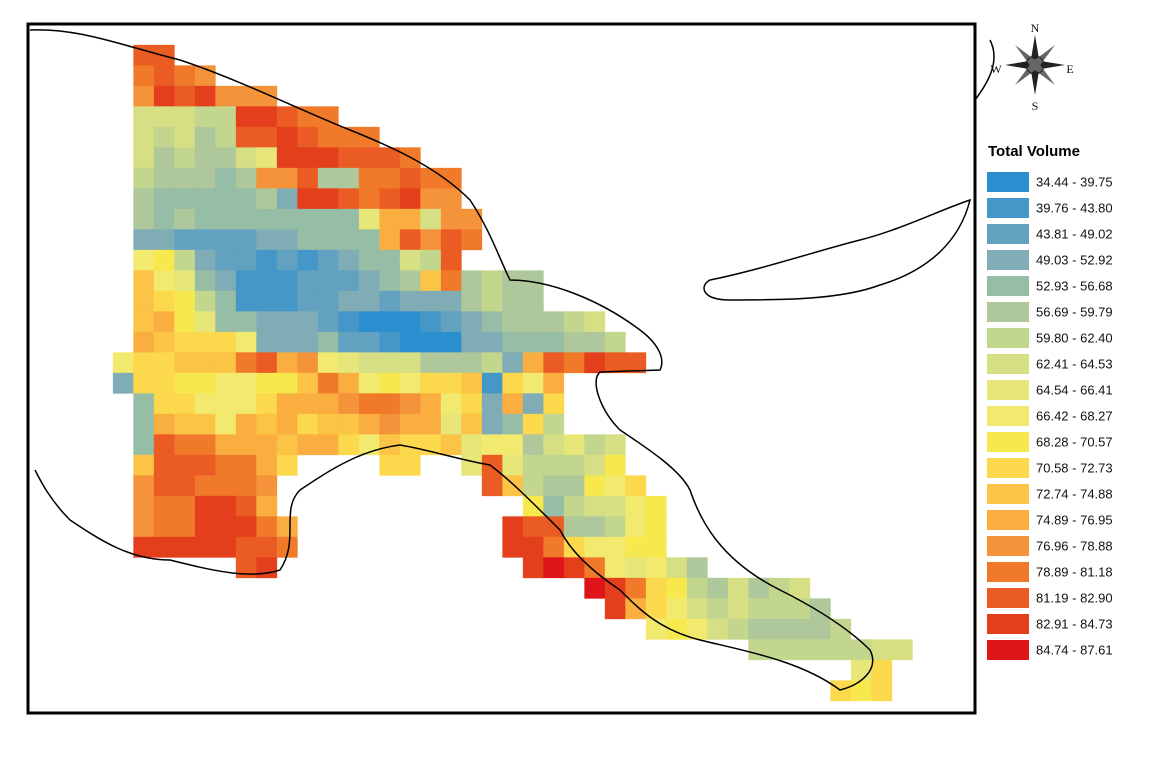 This screenshot has height=765, width=1165. Describe the element at coordinates (984, 70) in the screenshot. I see `island-outline` at that location.